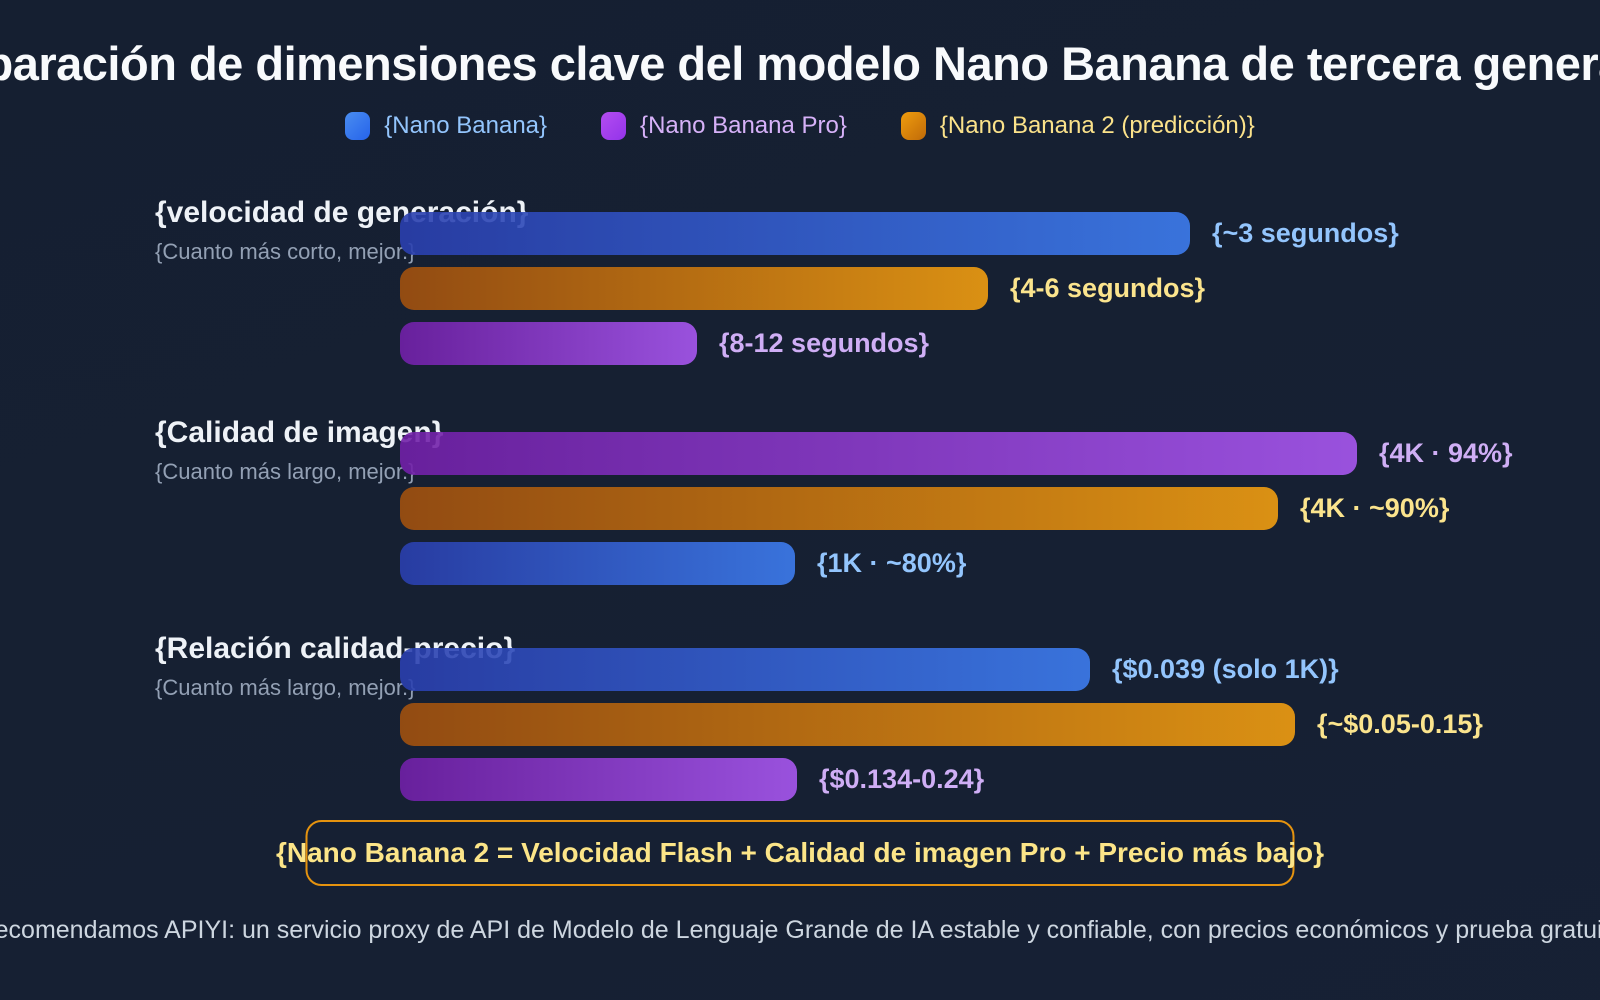  What do you see at coordinates (548, 343) in the screenshot?
I see `bar-nano-banana-pro-speed` at bounding box center [548, 343].